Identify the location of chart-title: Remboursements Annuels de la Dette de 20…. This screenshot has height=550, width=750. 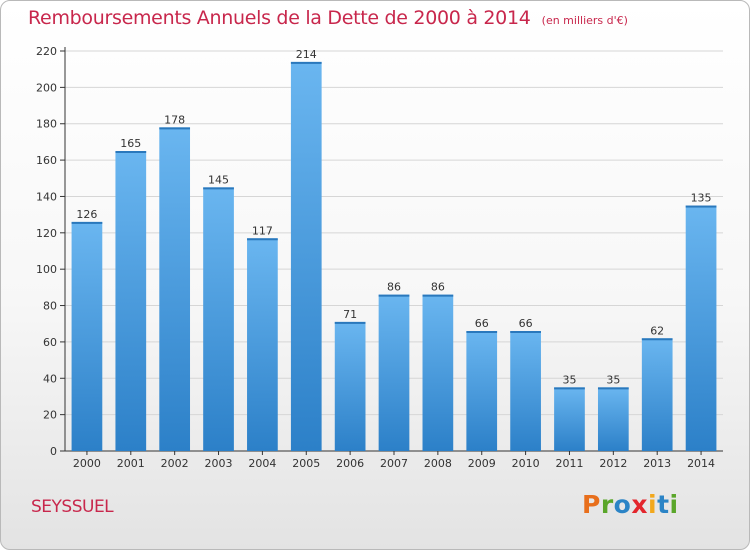
(279, 18).